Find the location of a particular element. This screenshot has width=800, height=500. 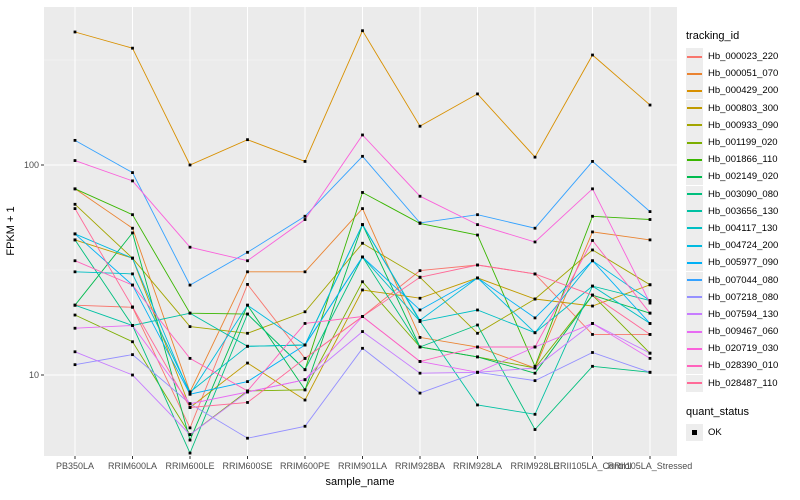

x-tick-label: RRII105LA_Control is located at coordinates (592, 466).